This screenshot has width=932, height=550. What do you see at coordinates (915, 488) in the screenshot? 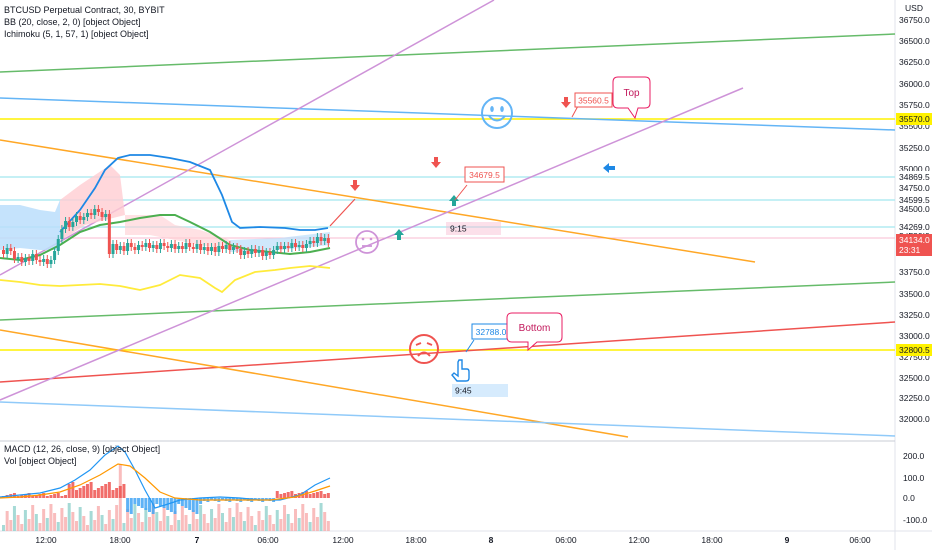
I see `macd-axis: 200.0 100.0 0.0 -100.0` at bounding box center [915, 488].